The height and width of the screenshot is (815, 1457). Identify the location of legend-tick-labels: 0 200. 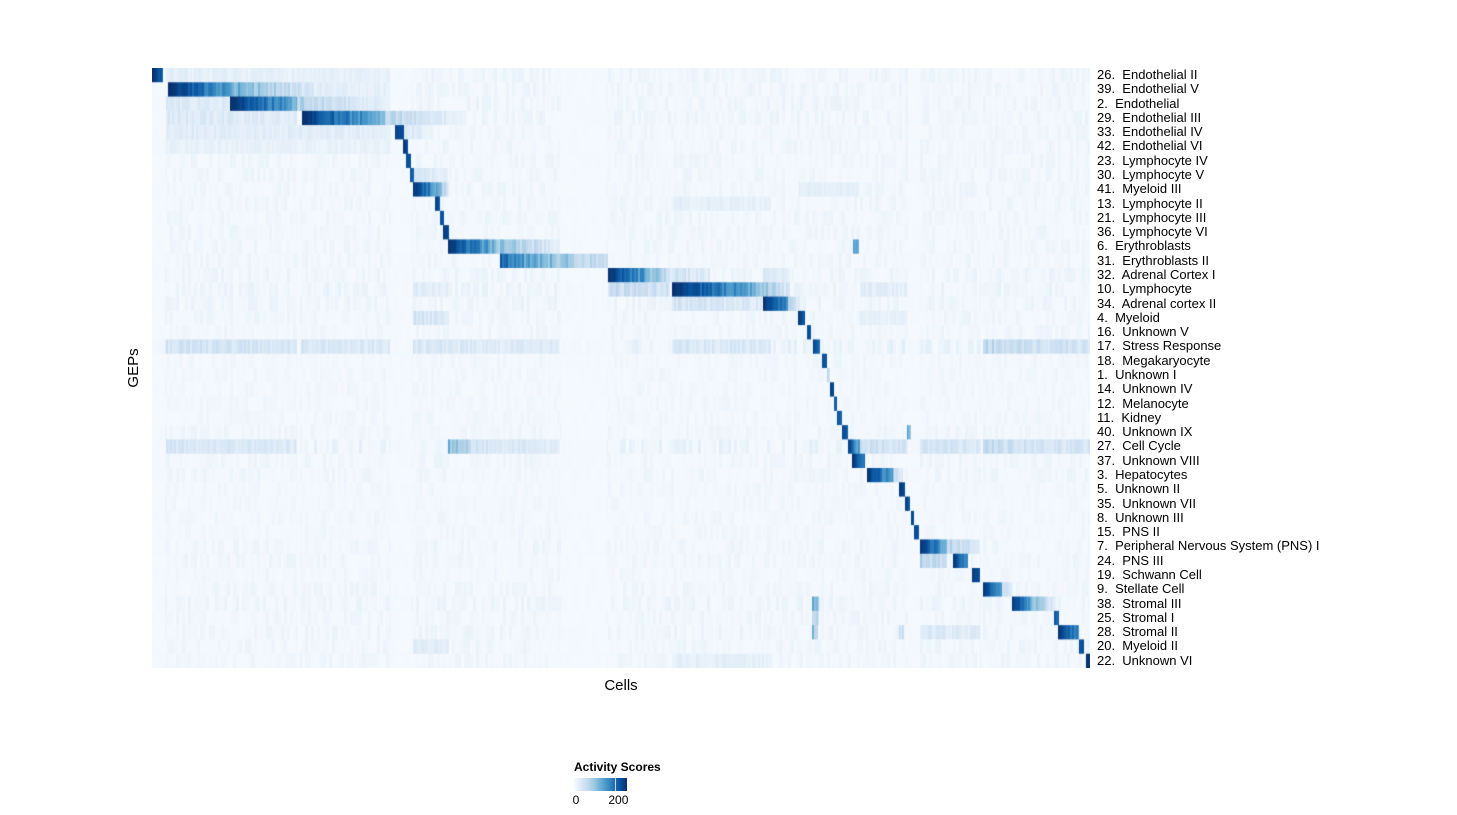
(600, 800).